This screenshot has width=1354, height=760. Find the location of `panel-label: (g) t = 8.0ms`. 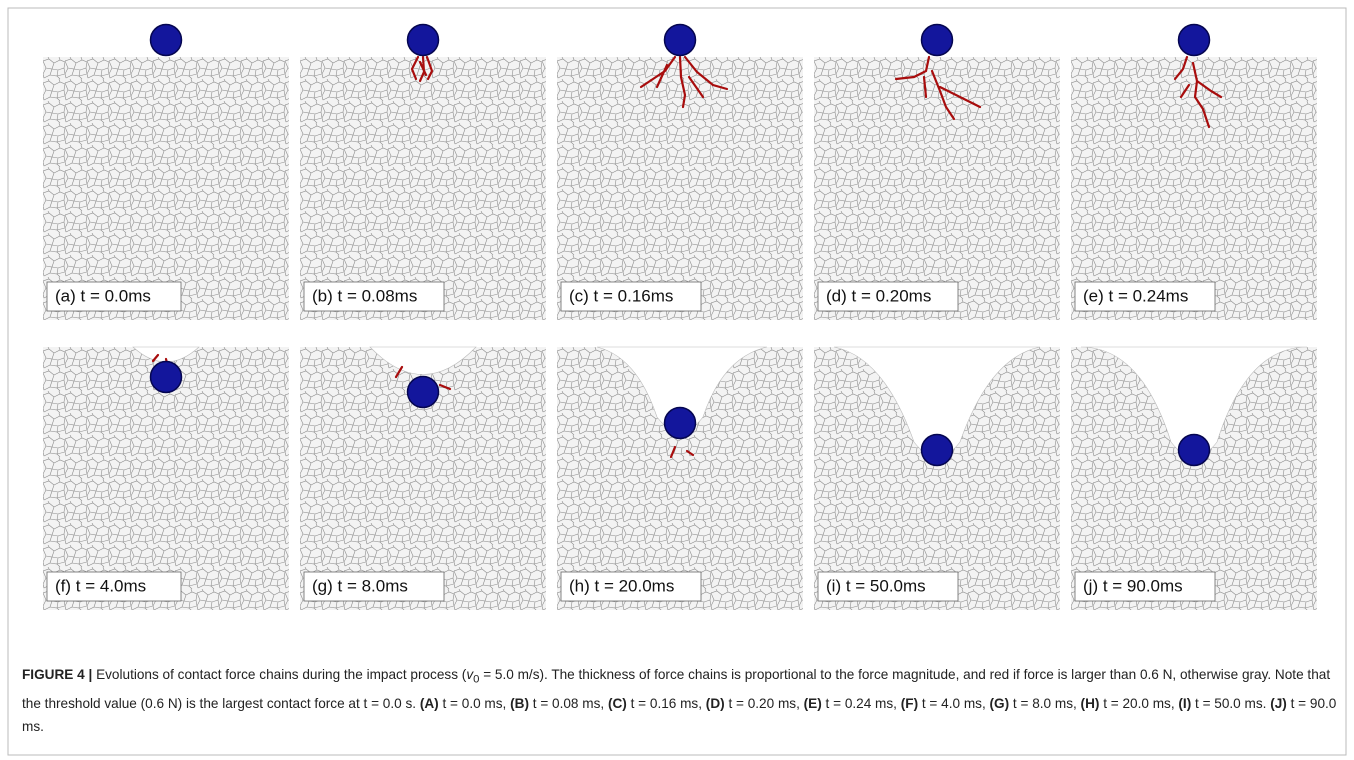

panel-label: (g) t = 8.0ms is located at coordinates (360, 585).